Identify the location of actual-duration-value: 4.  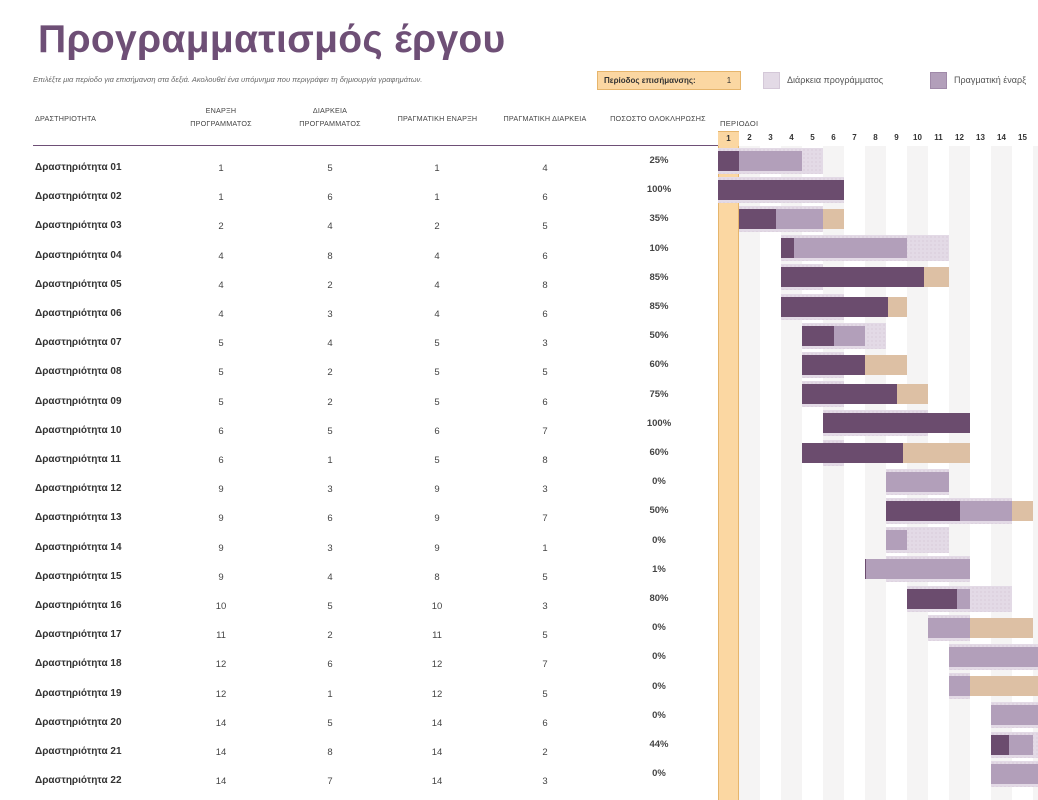
(545, 168).